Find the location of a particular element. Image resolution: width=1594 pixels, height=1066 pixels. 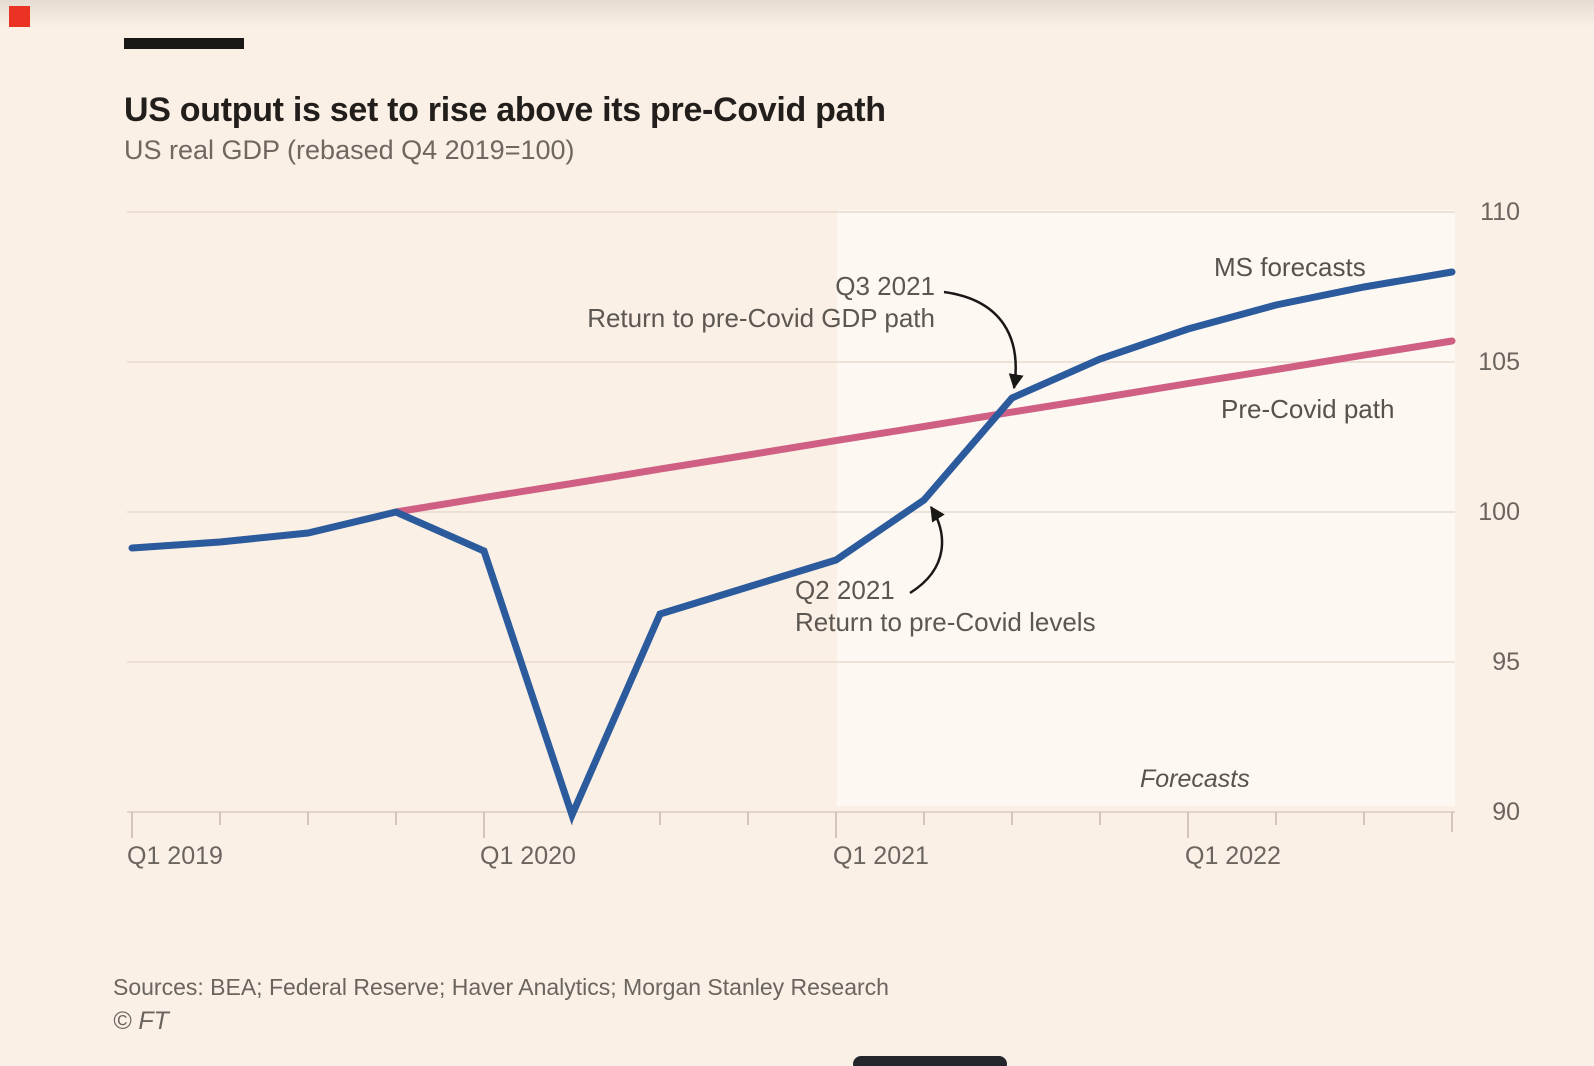

q3-2021-annotation: Q3 2021 Return to pre-Covid GDP path is located at coordinates (761, 302).